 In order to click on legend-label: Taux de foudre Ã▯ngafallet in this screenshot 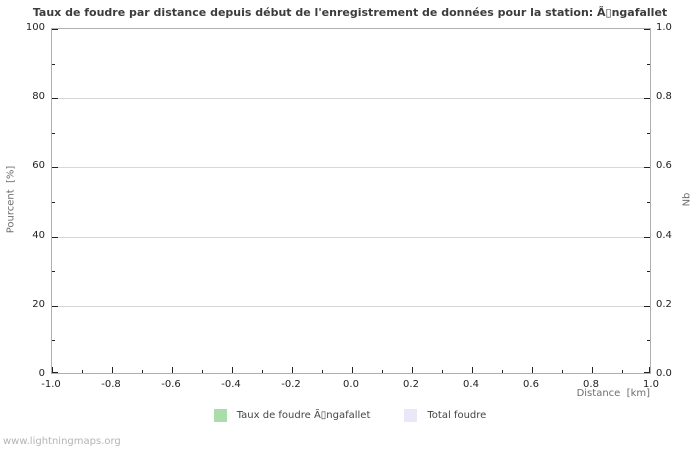, I will do `click(303, 415)`.